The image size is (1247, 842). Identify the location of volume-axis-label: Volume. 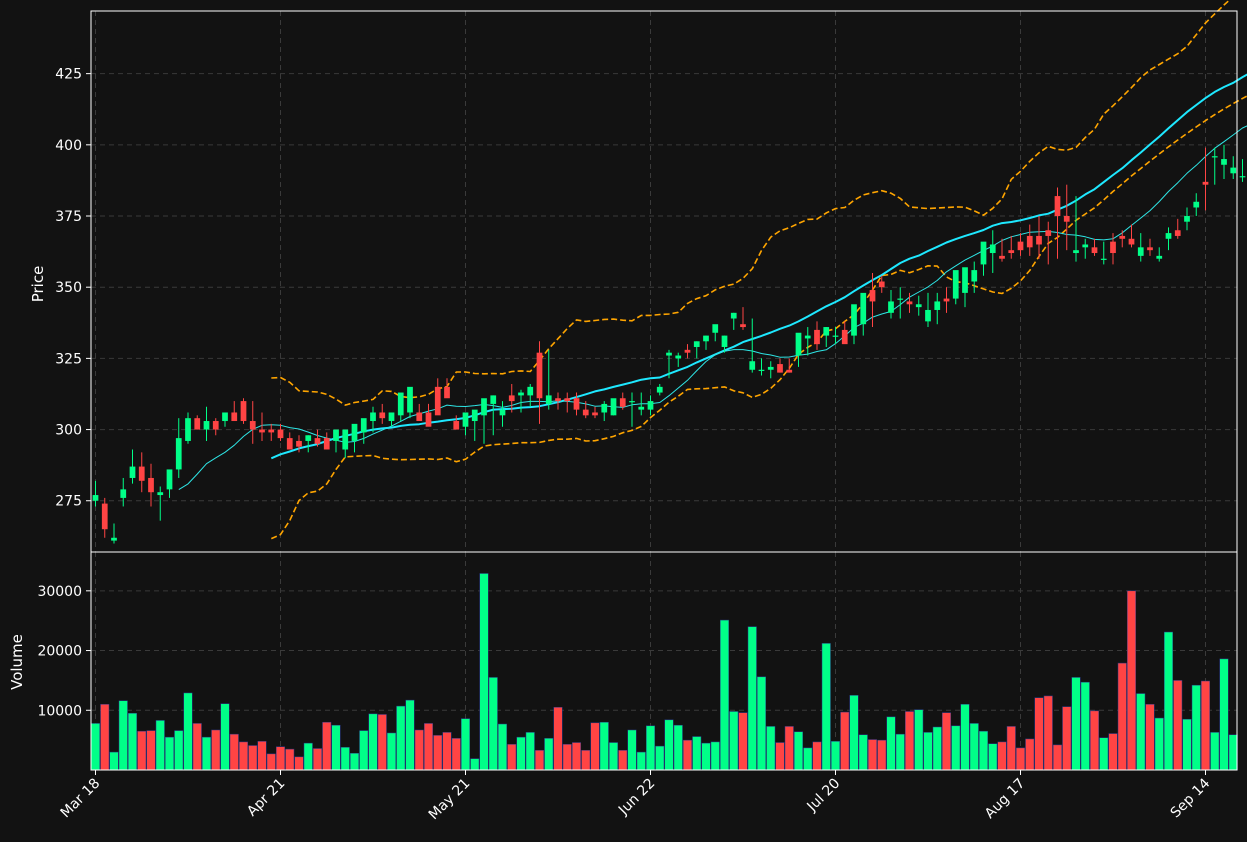
(17, 662).